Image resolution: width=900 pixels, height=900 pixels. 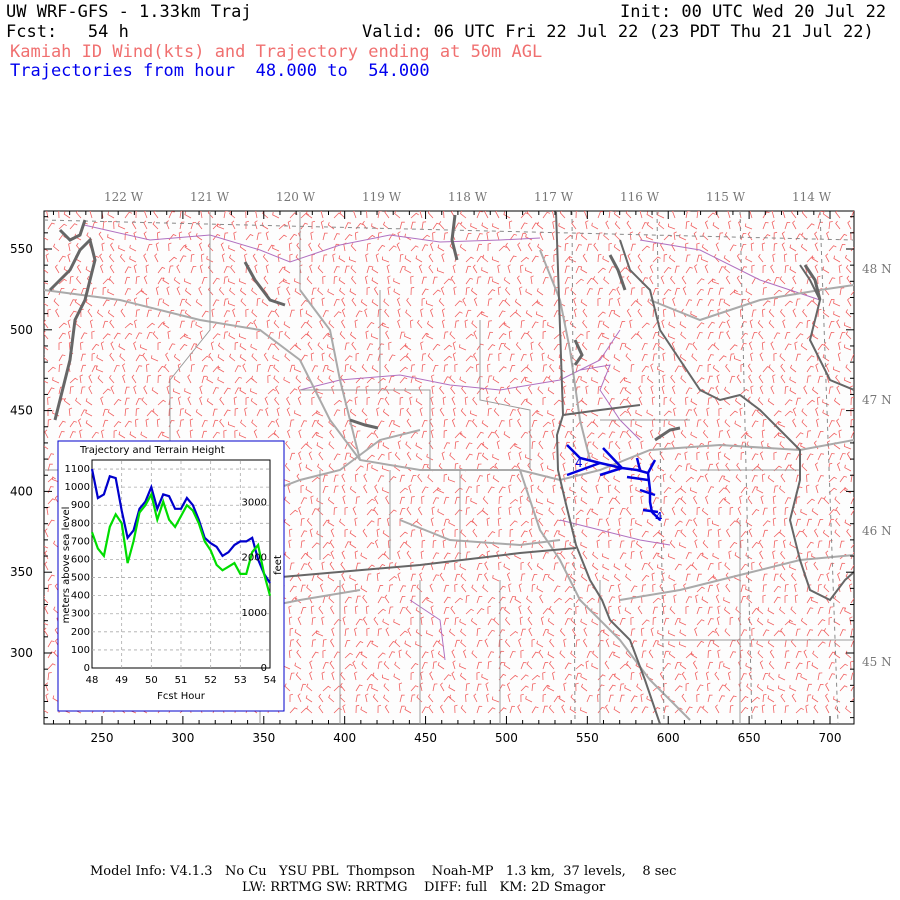 I want to click on longitude-label: 122 W, so click(x=124, y=197).